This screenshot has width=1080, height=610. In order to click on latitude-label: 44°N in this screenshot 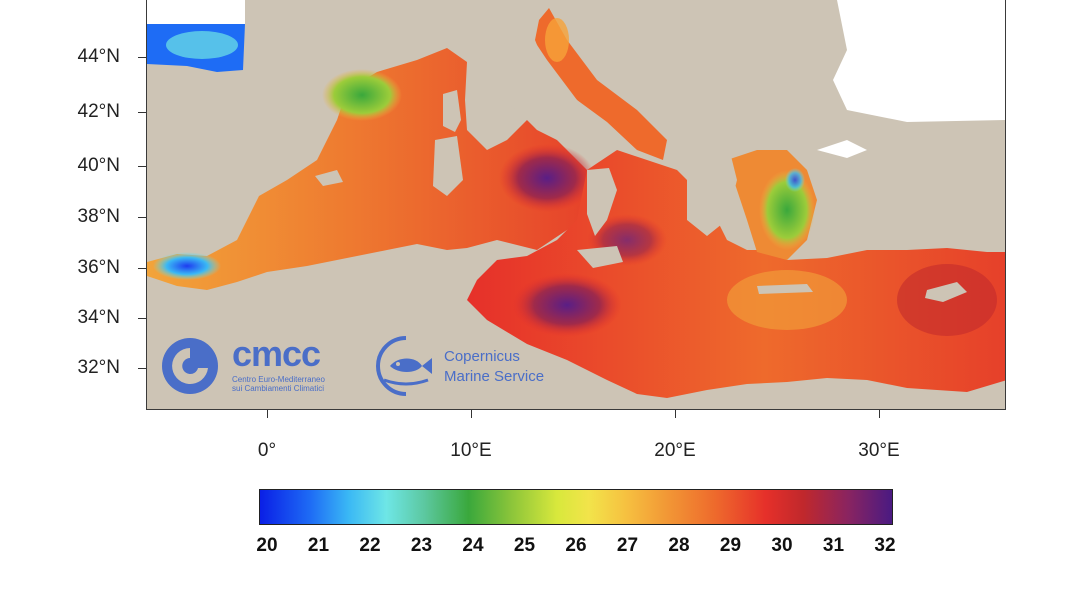, I will do `click(98, 56)`.